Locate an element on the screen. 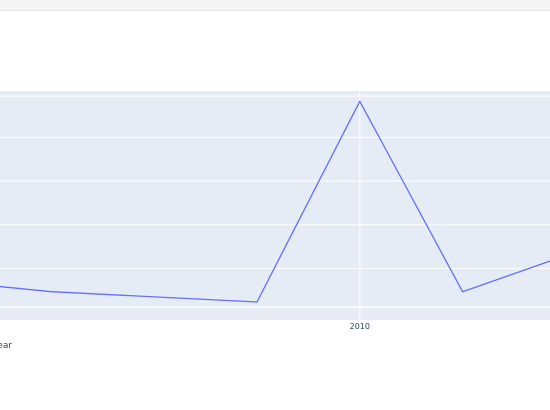 The image size is (550, 410). x-tick-label: 2010 is located at coordinates (360, 326).